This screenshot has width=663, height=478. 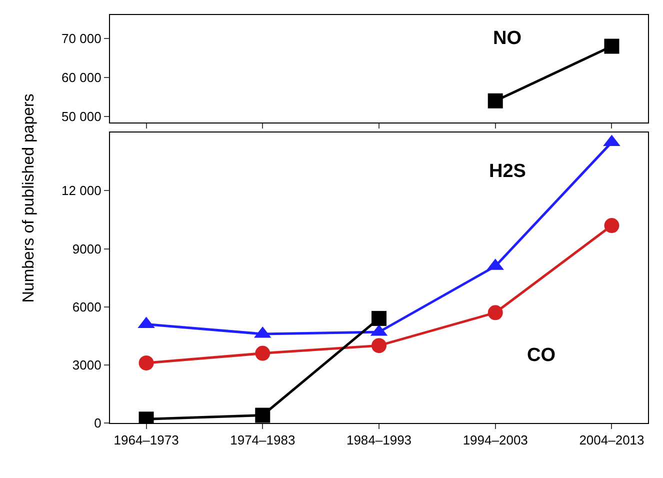 I want to click on x-tick-label: 2004–2013, so click(x=611, y=440).